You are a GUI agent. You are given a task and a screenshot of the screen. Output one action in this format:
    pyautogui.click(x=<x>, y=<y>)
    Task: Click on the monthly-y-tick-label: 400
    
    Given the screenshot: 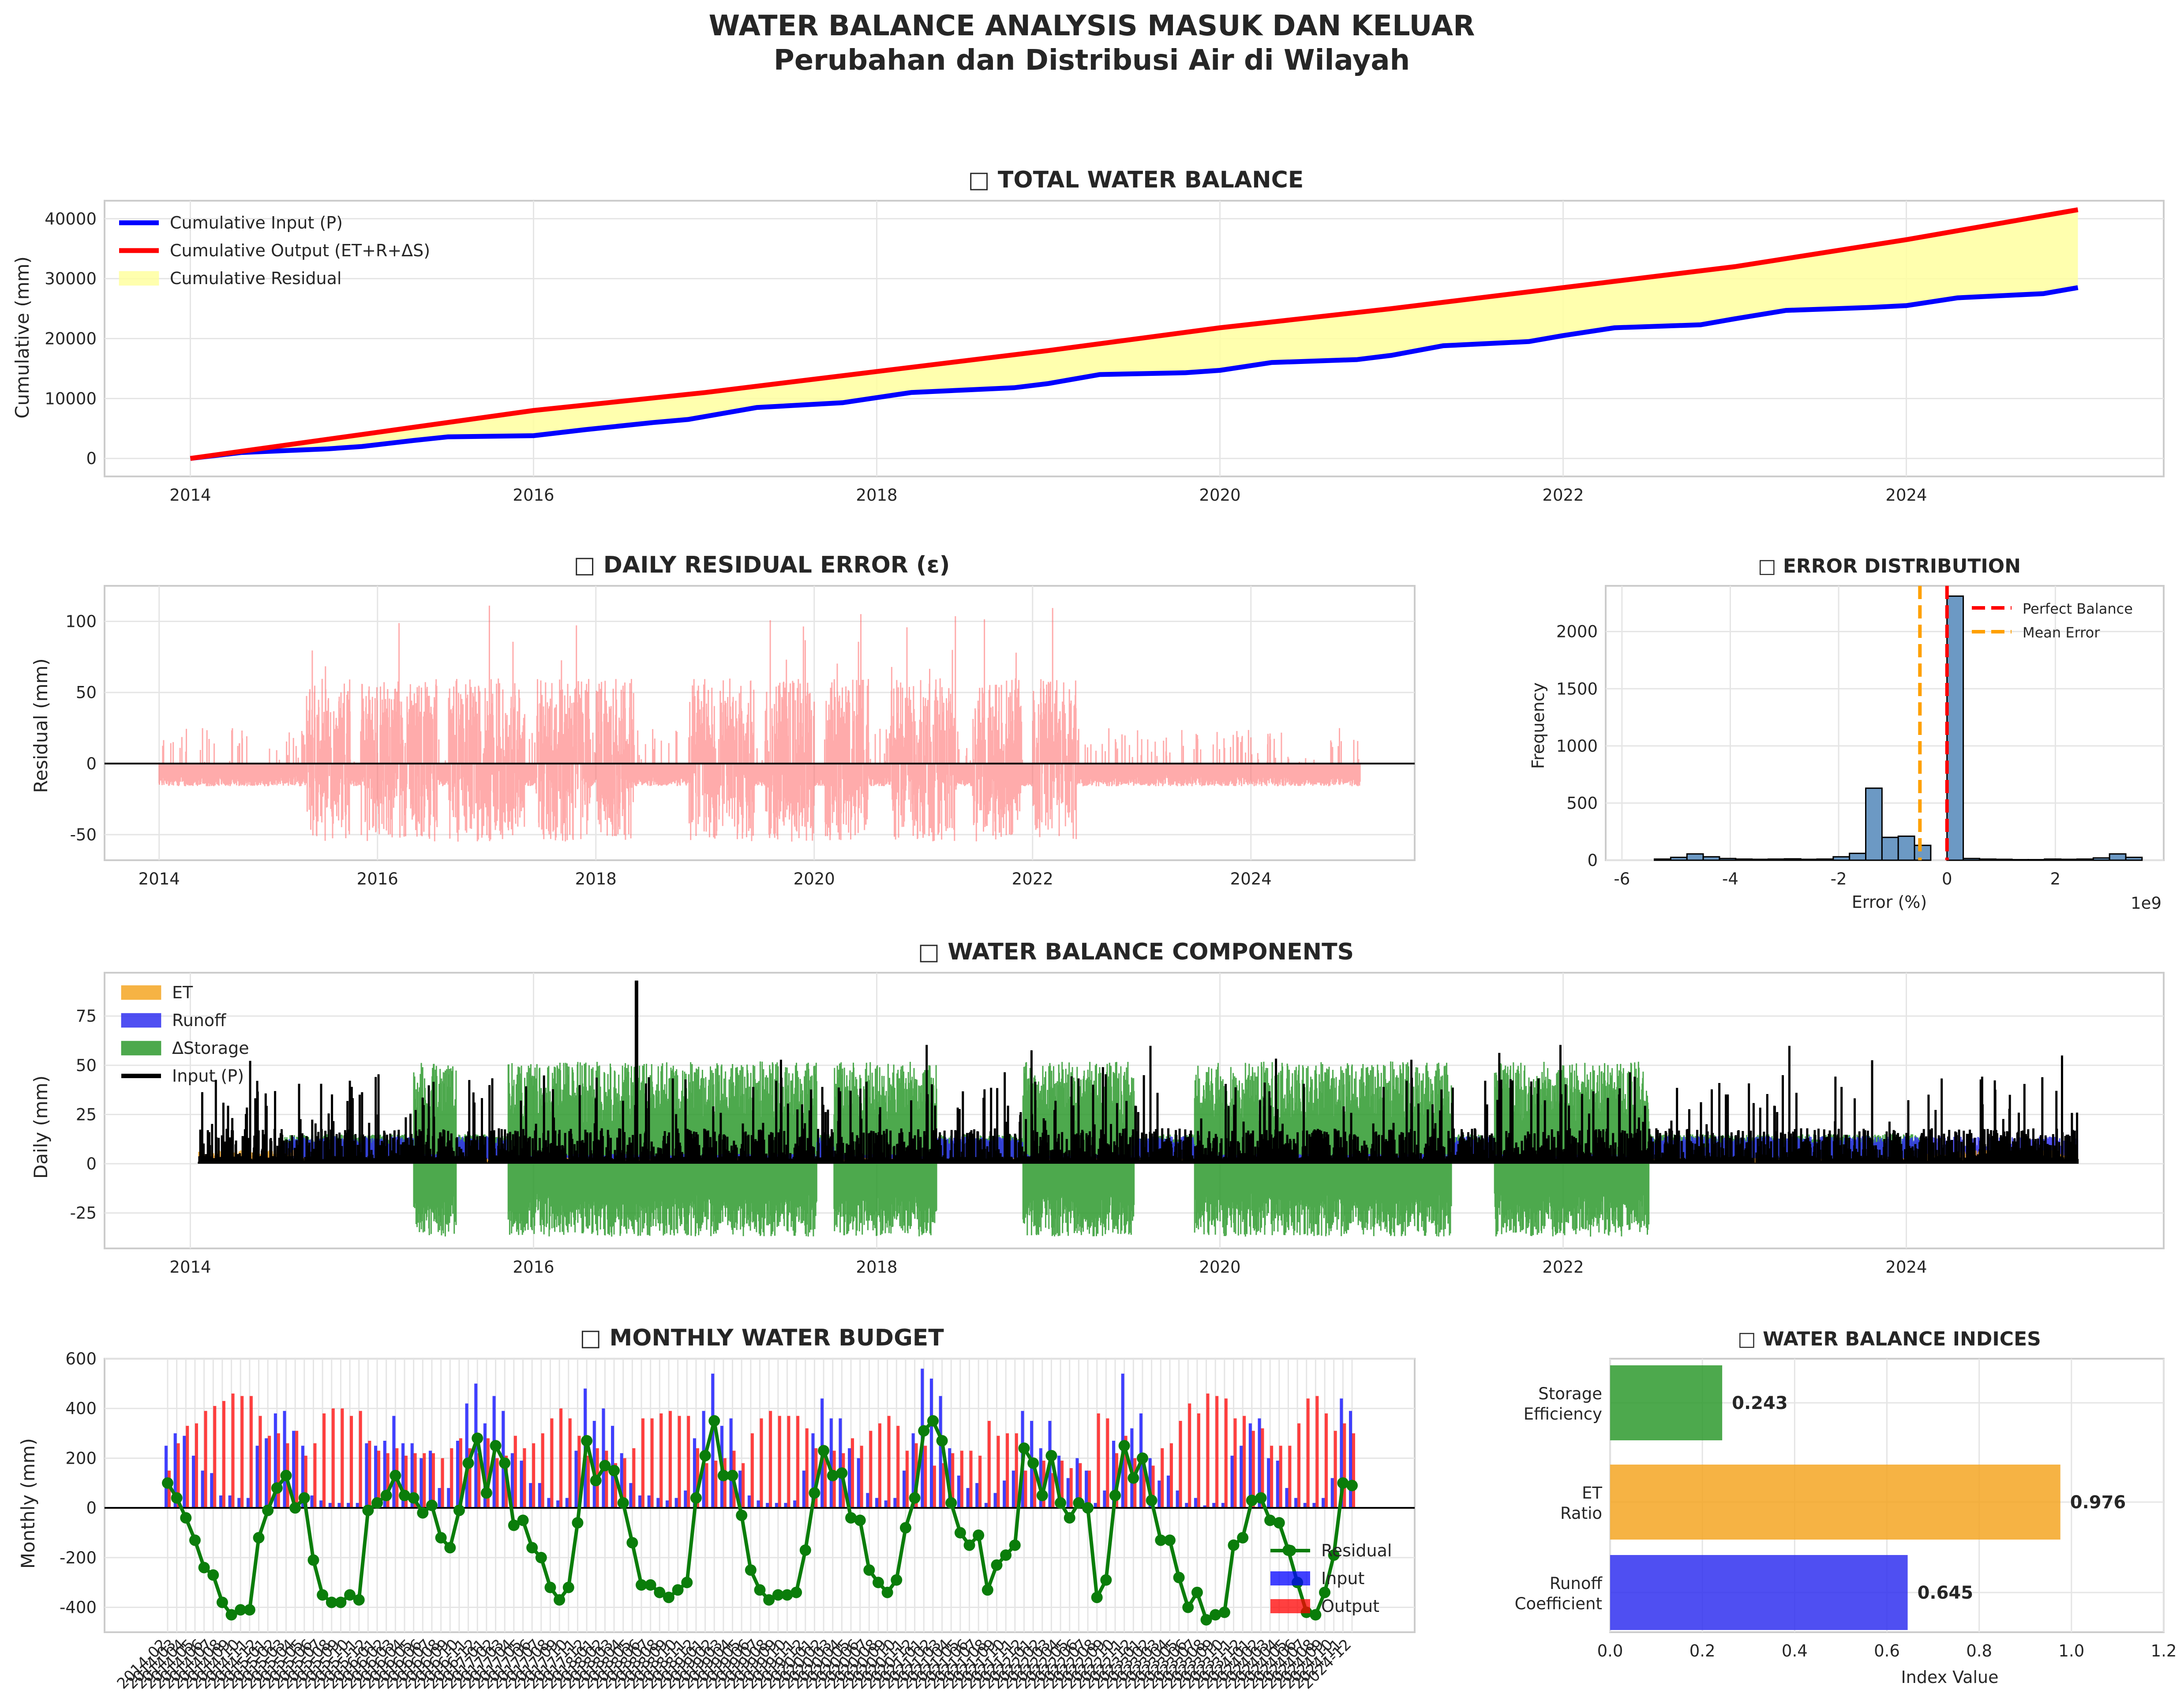 What is the action you would take?
    pyautogui.click(x=81, y=1408)
    